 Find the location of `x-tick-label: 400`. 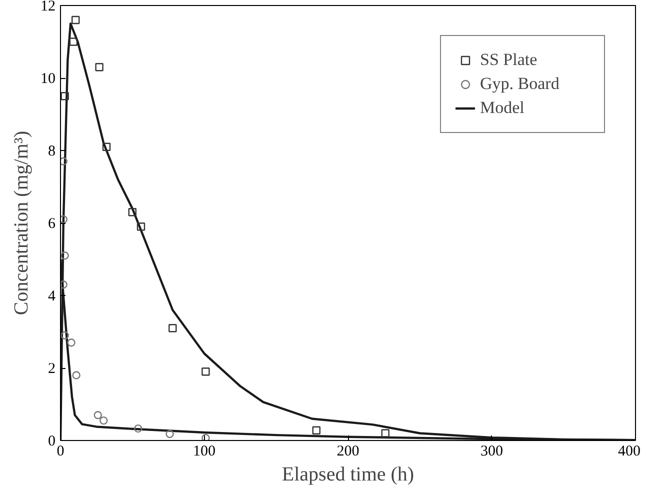

x-tick-label: 400 is located at coordinates (629, 452).